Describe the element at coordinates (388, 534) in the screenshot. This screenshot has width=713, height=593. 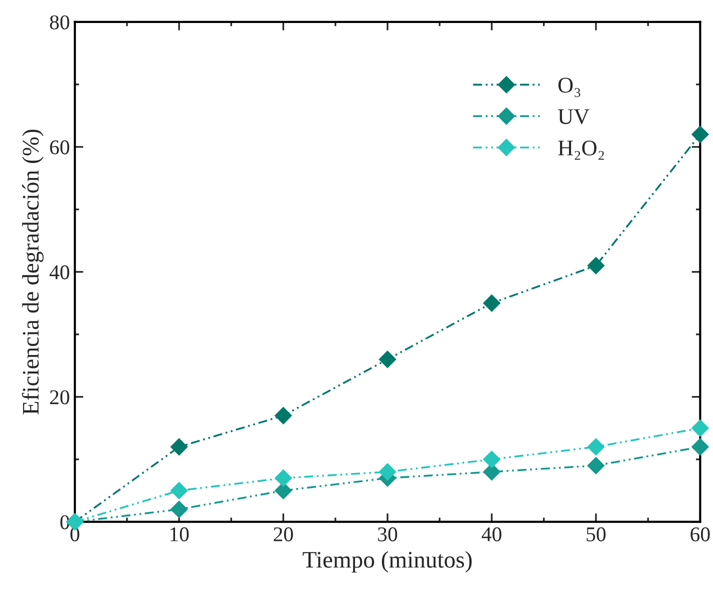
I see `x-tick-label: 30` at that location.